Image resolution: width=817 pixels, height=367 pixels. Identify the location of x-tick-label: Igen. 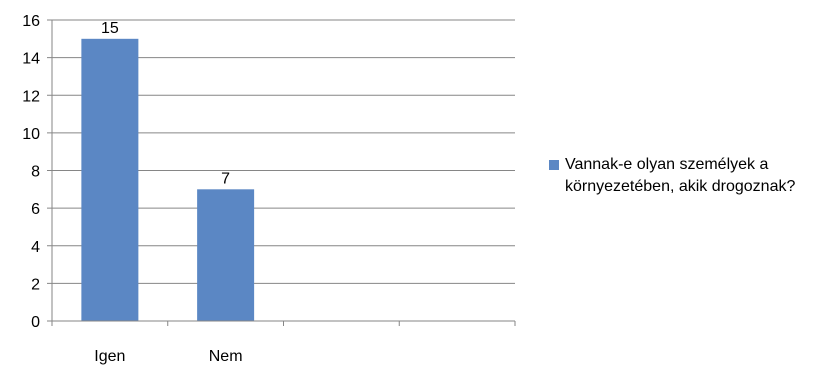
(109, 356).